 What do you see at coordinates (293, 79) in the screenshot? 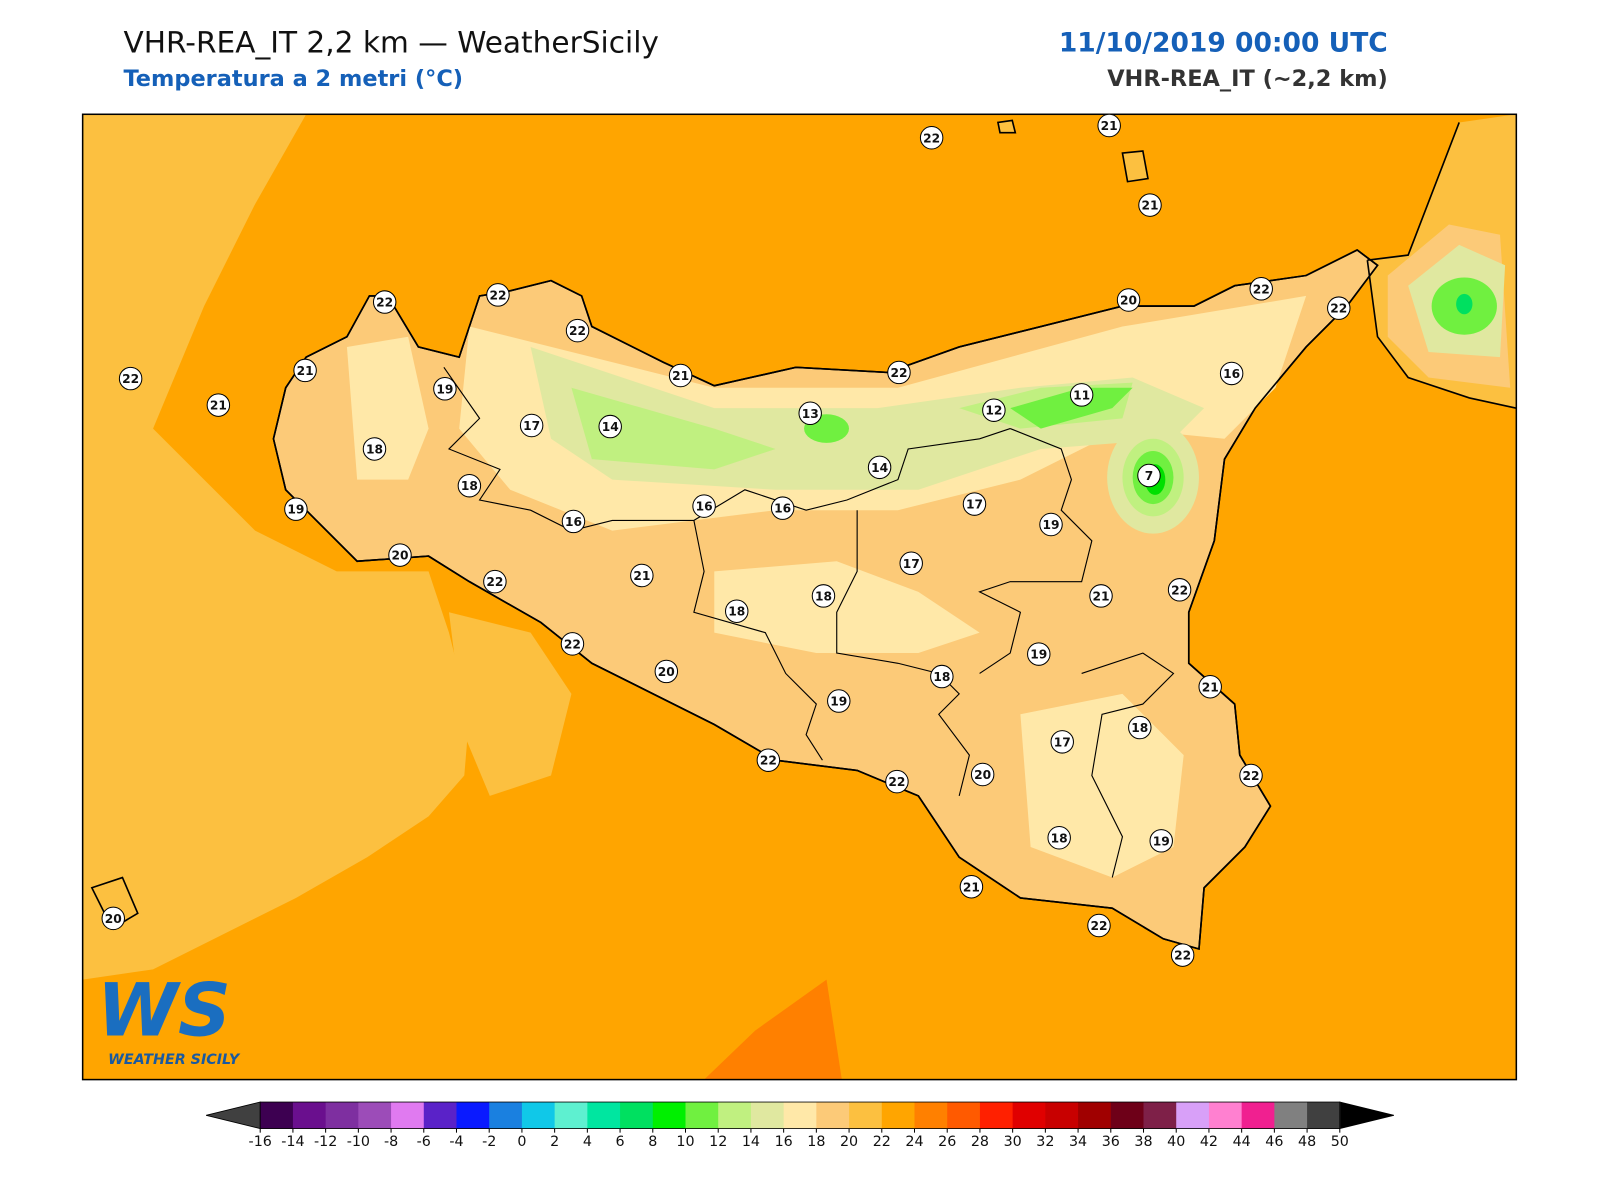
I see `subtitle: Temperatura a 2 metri (°C)` at bounding box center [293, 79].